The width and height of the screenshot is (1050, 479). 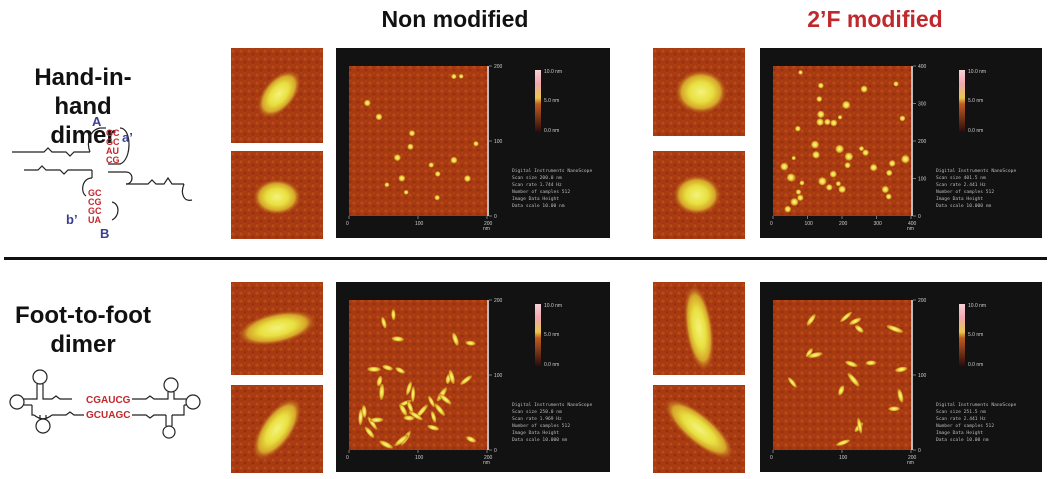 I want to click on column-header-non-modified: Non modified, so click(x=455, y=19).